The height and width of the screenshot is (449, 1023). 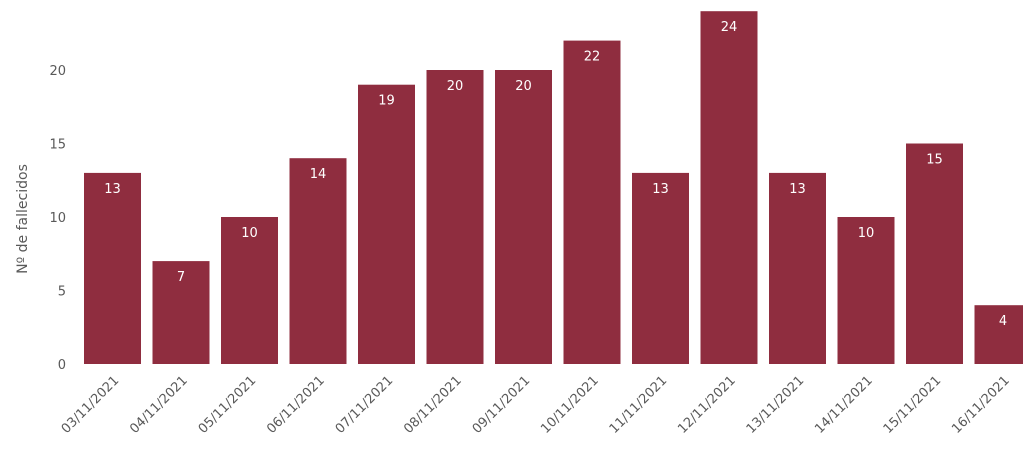 I want to click on y-axis-title: Nº de fallecidos, so click(x=23, y=219).